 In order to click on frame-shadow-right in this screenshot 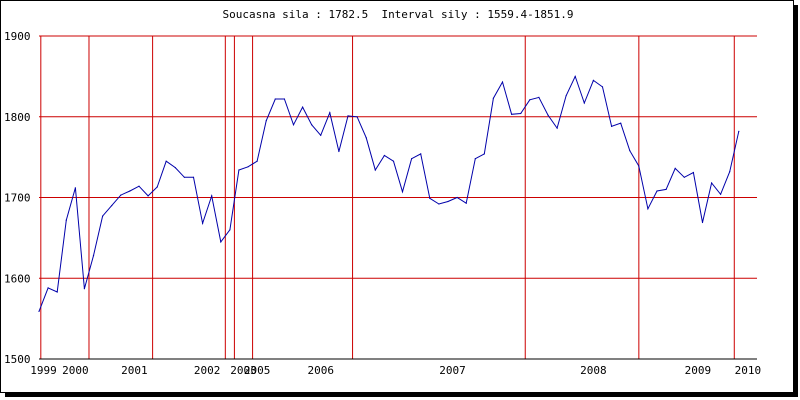, I will do `click(796, 201)`.